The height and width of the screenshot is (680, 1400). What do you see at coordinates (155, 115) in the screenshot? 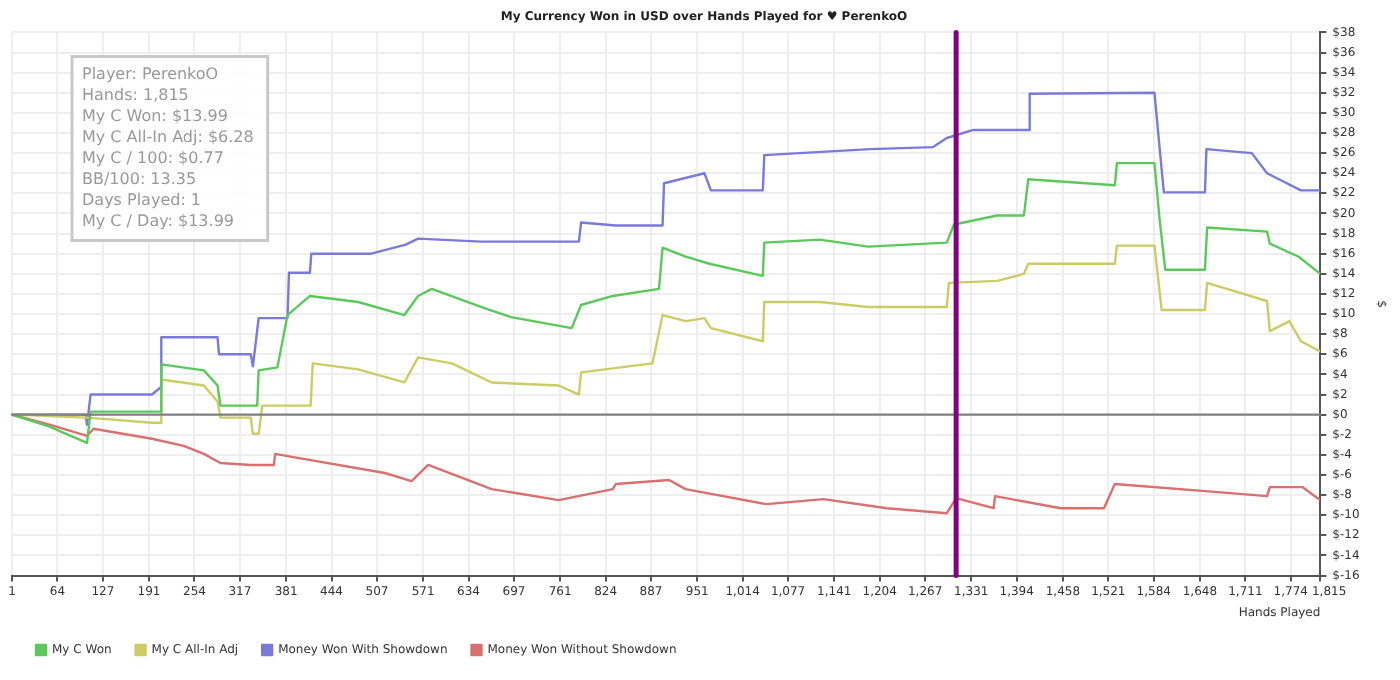
I see `annotation: My C Won: $13.99` at bounding box center [155, 115].